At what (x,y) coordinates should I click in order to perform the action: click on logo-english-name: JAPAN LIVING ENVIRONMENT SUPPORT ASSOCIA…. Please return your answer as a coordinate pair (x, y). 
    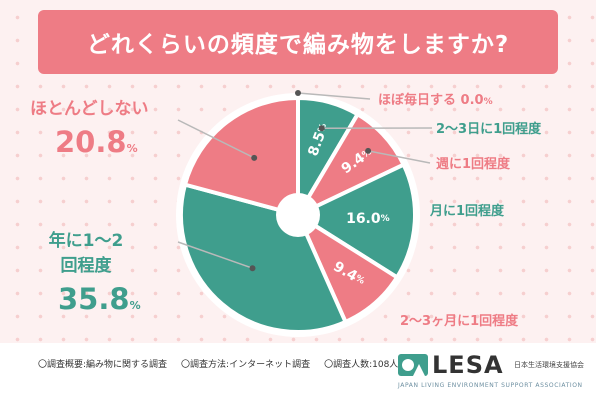
    Looking at the image, I should click on (490, 385).